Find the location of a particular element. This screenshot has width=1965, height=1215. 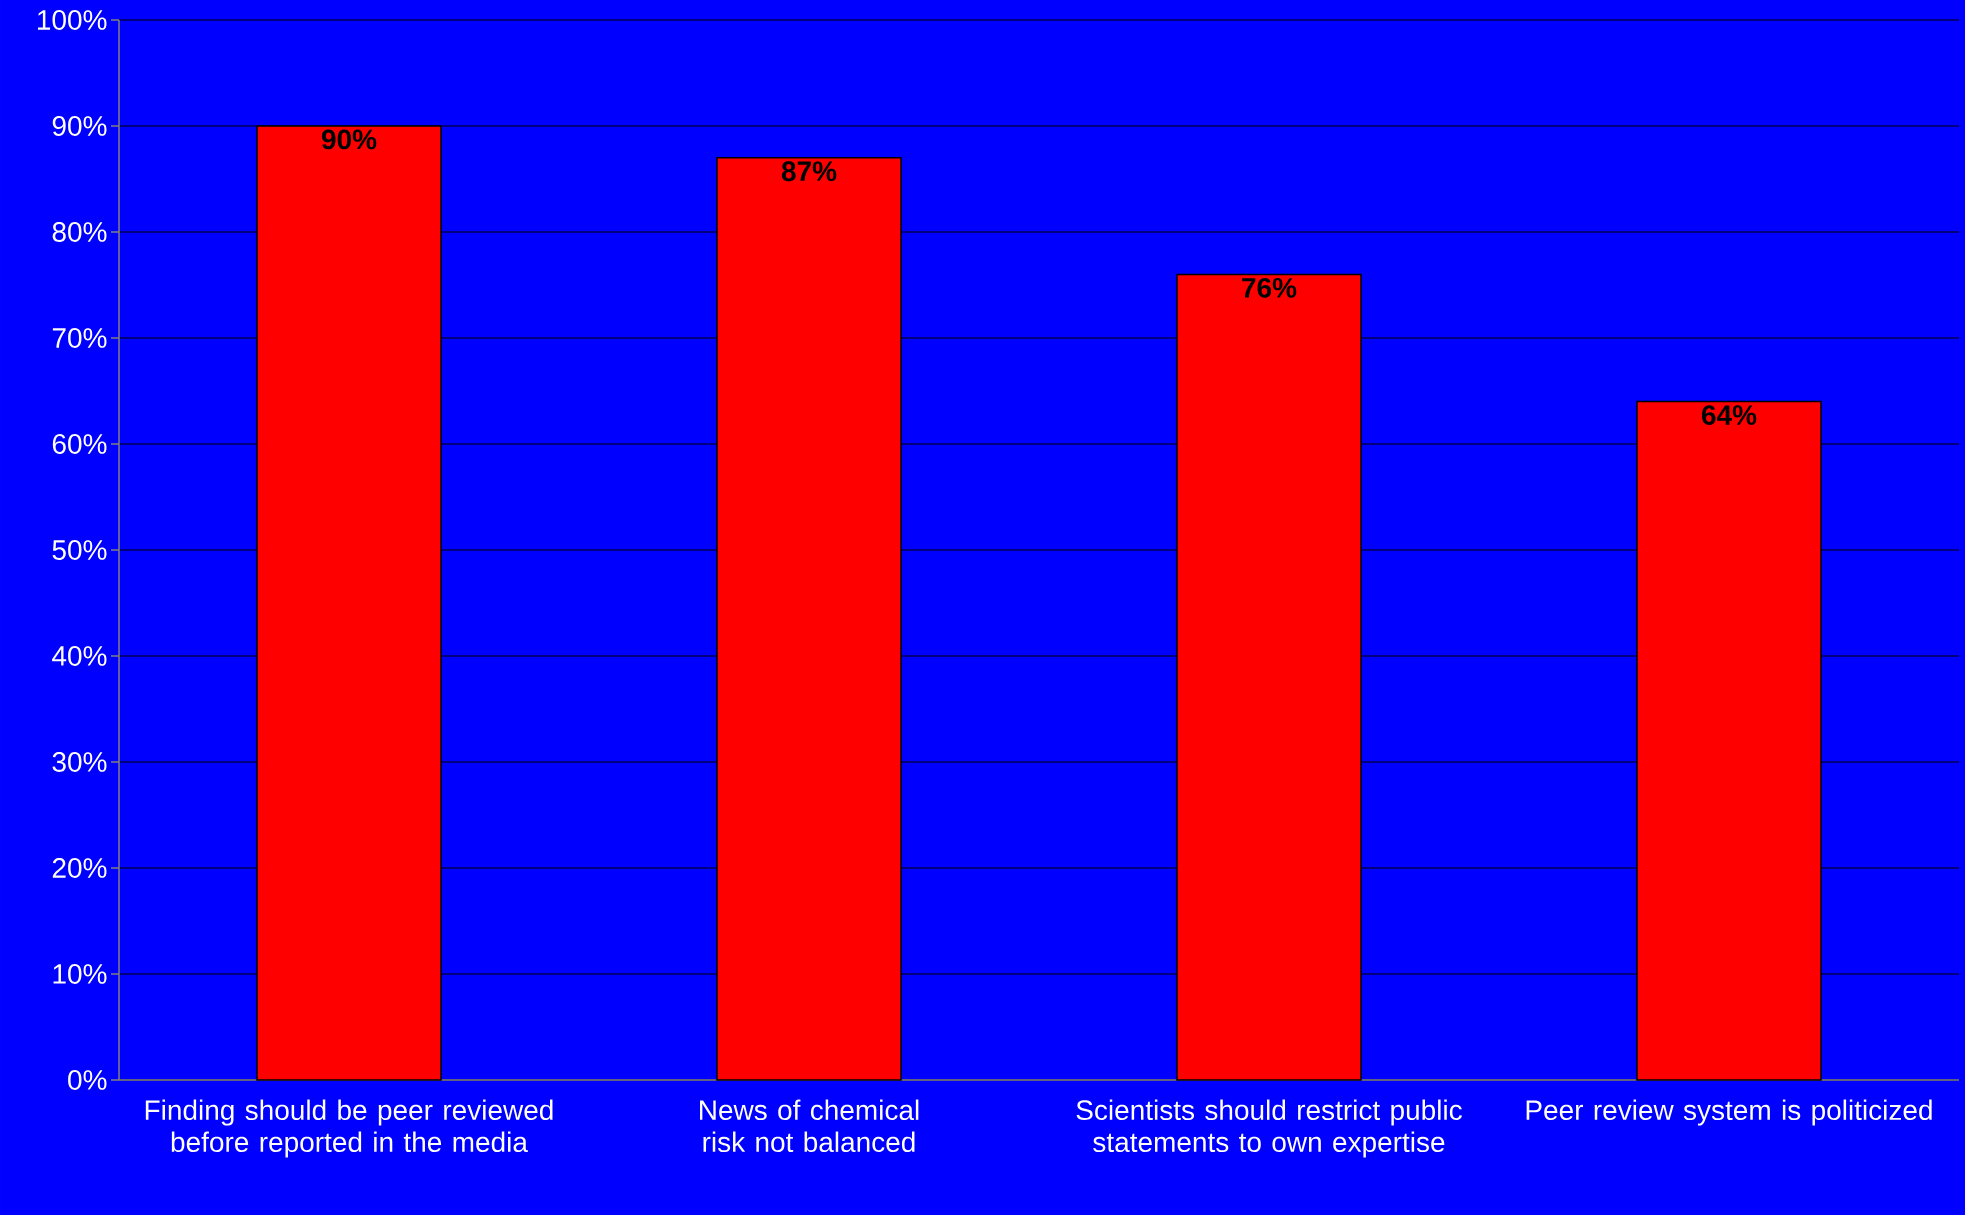

x-tick-label: Scientists should restrict public statements to own expertise is located at coordinates (1269, 1128).